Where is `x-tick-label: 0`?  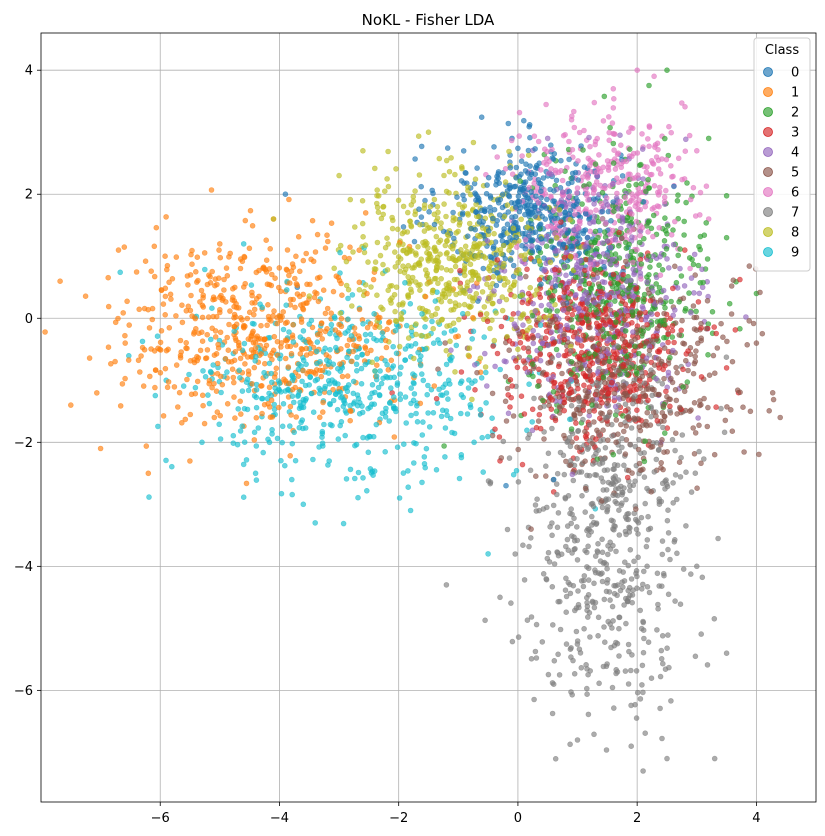
x-tick-label: 0 is located at coordinates (518, 818).